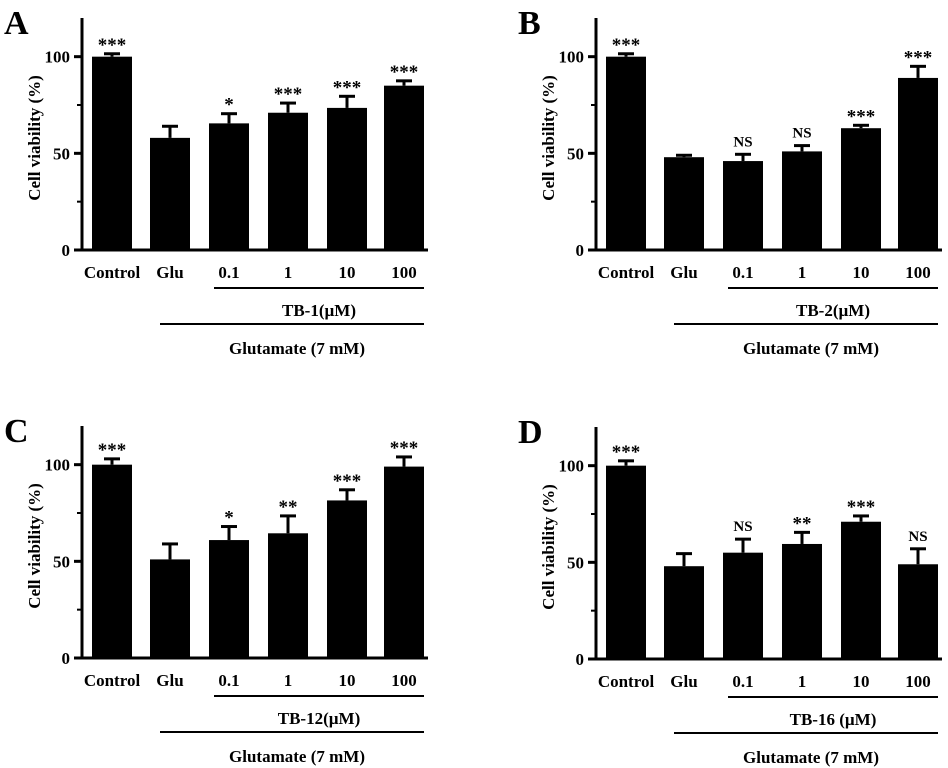 Image resolution: width=948 pixels, height=768 pixels. I want to click on panel-label: A, so click(16, 23).